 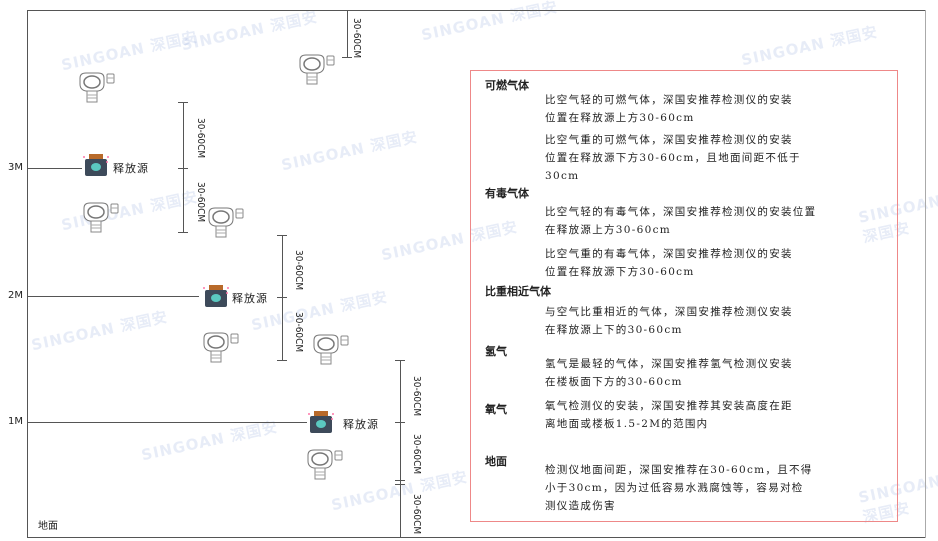 What do you see at coordinates (496, 409) in the screenshot?
I see `section-title-oxygen: 氧气` at bounding box center [496, 409].